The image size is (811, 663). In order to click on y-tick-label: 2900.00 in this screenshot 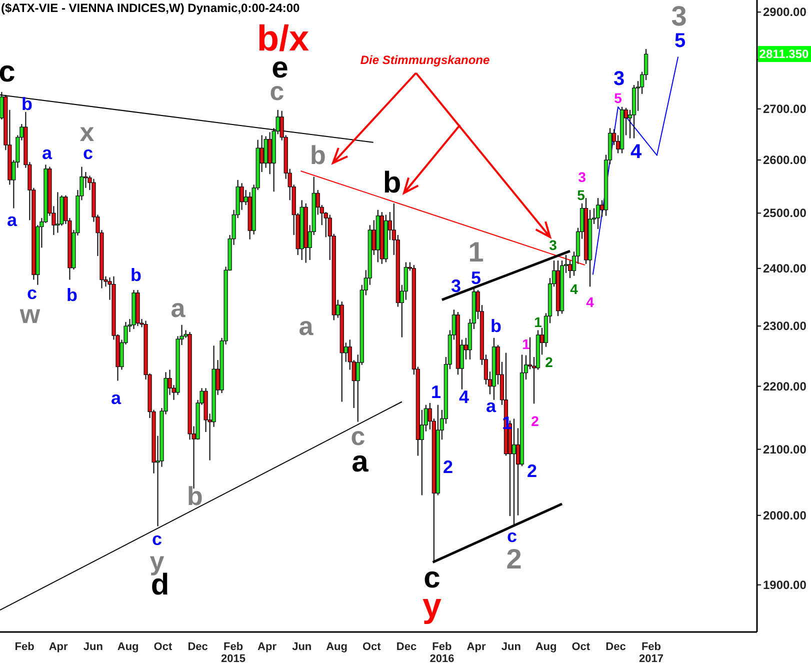, I will do `click(785, 12)`.